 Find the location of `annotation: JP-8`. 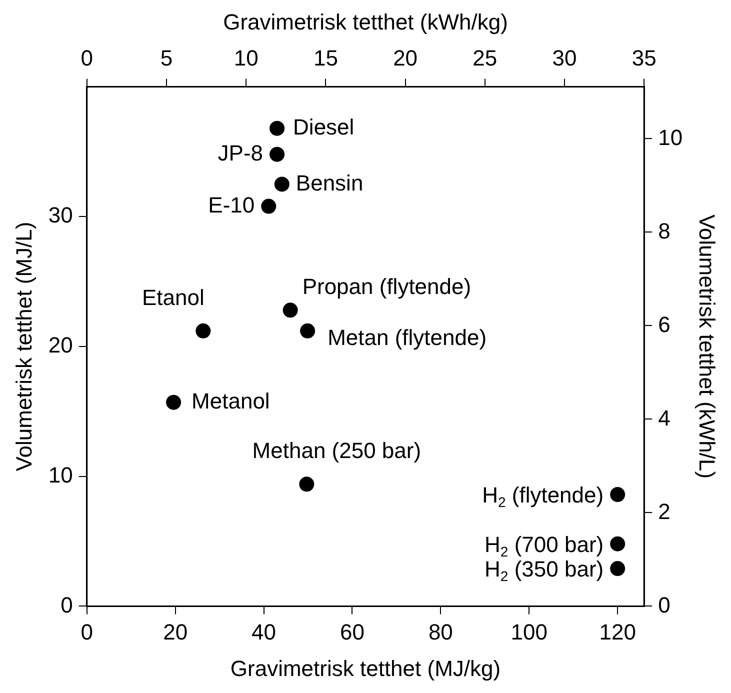

annotation: JP-8 is located at coordinates (241, 153).